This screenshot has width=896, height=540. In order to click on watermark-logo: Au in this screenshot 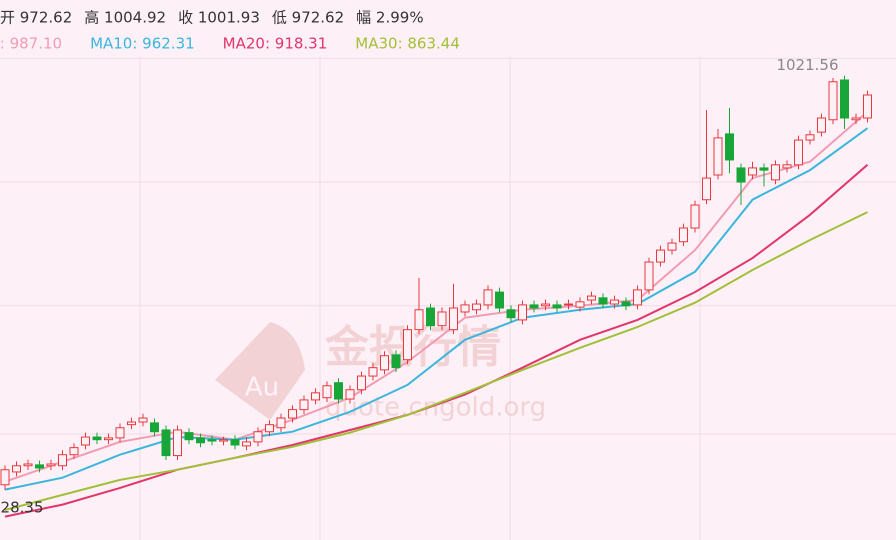, I will do `click(262, 388)`.